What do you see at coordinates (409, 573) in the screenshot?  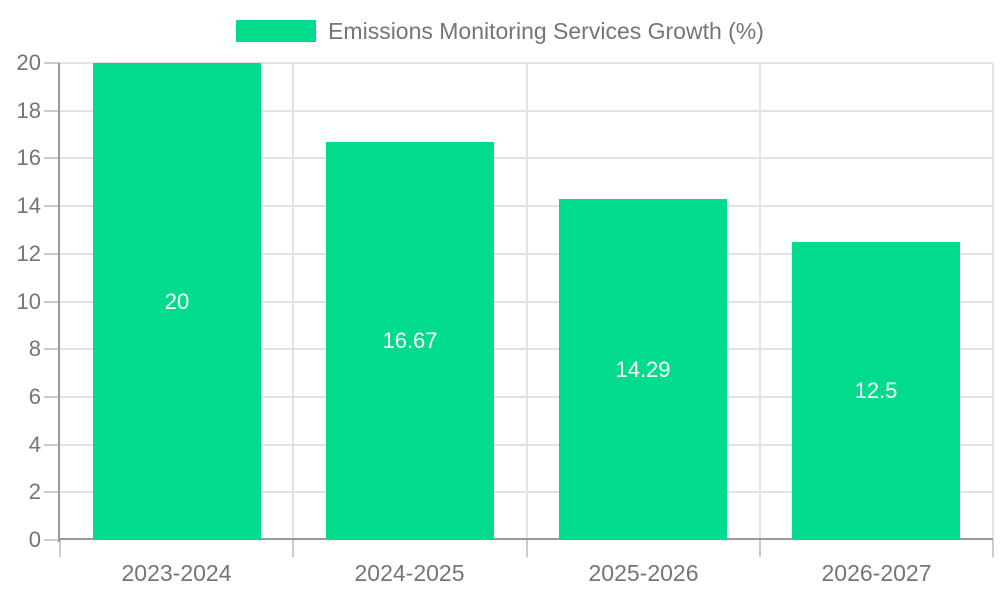 I see `x-category-label: 2024-2025` at bounding box center [409, 573].